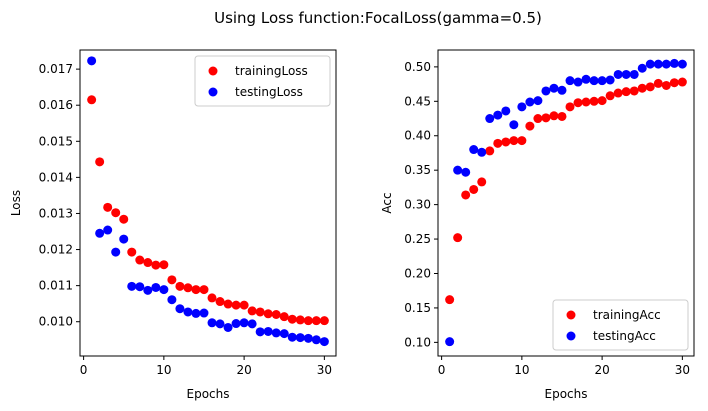  Describe the element at coordinates (624, 336) in the screenshot. I see `legend-label: testingAcc` at that location.